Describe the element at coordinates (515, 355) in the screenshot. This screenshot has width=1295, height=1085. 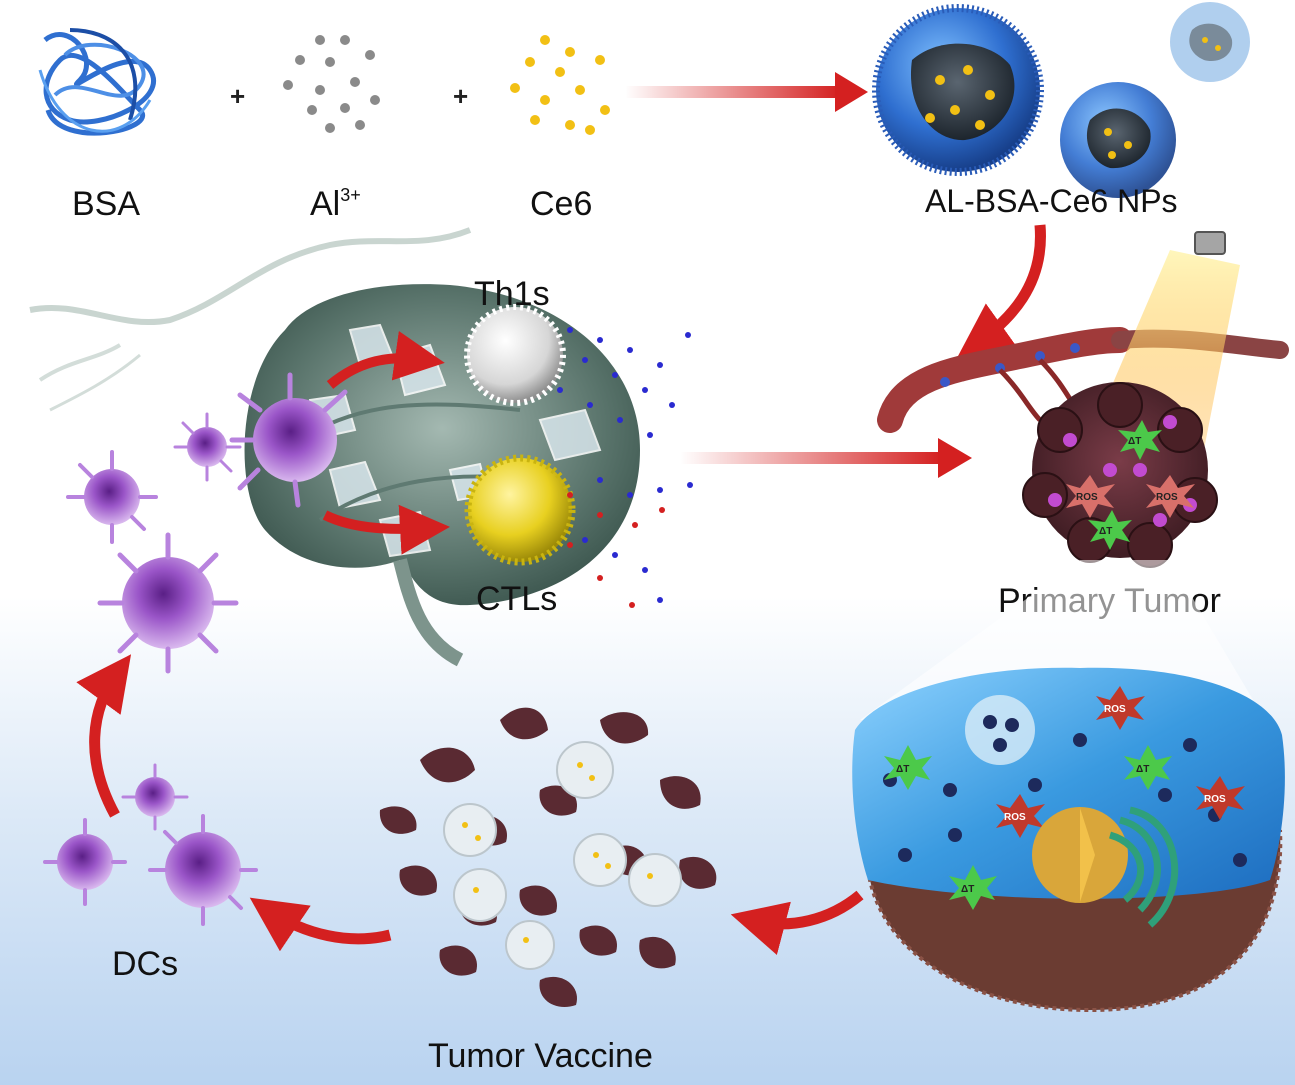
I see `th1-cell` at that location.